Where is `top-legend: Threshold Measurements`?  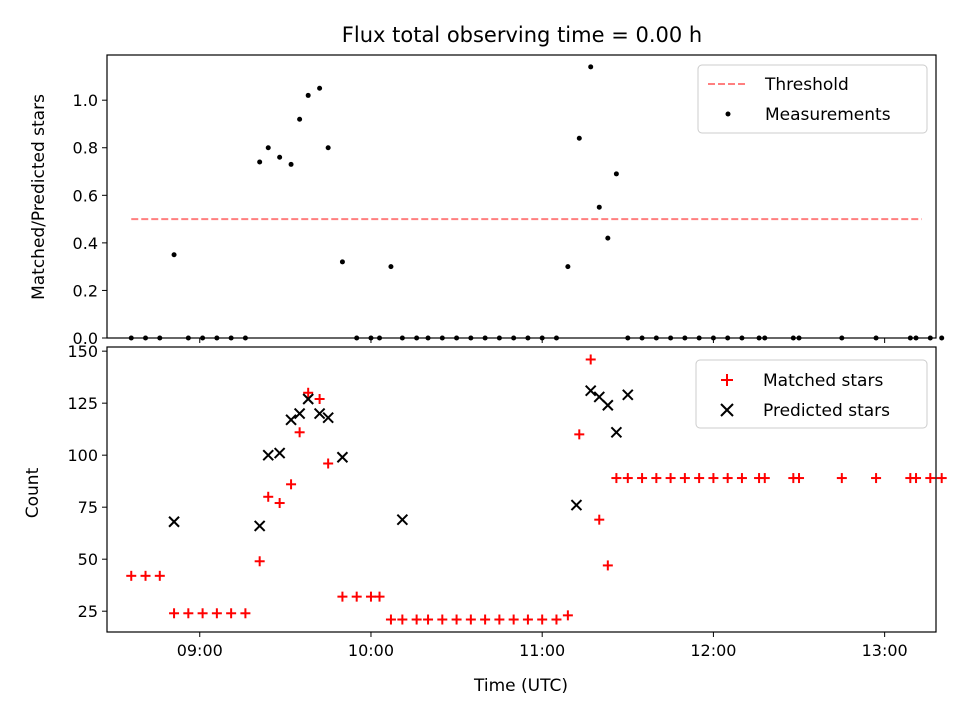
top-legend: Threshold Measurements is located at coordinates (812, 99).